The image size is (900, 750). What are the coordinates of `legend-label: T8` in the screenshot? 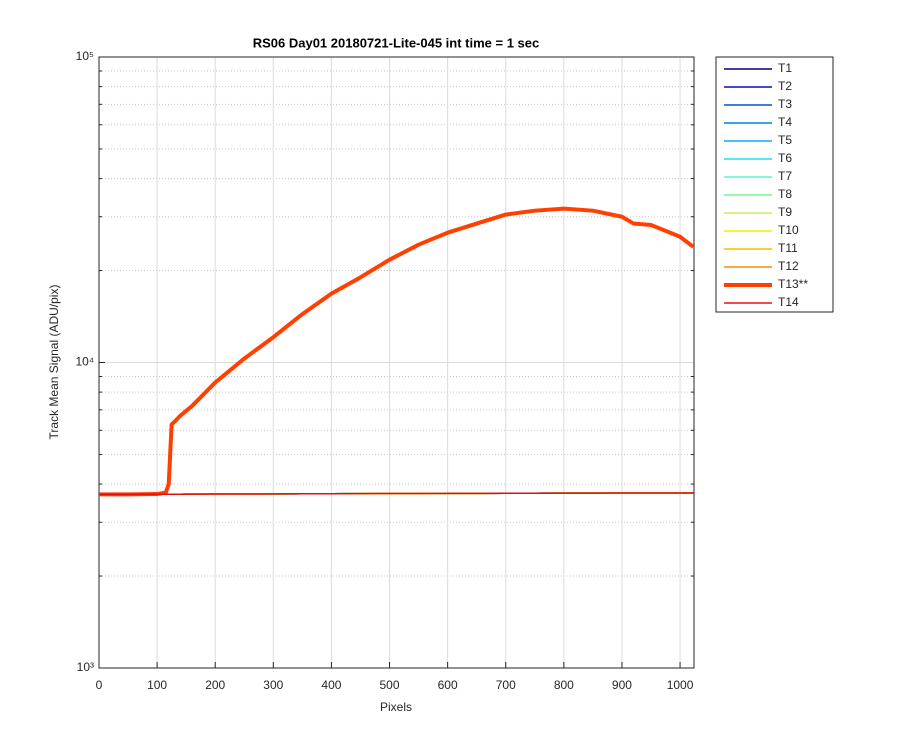 It's located at (785, 194).